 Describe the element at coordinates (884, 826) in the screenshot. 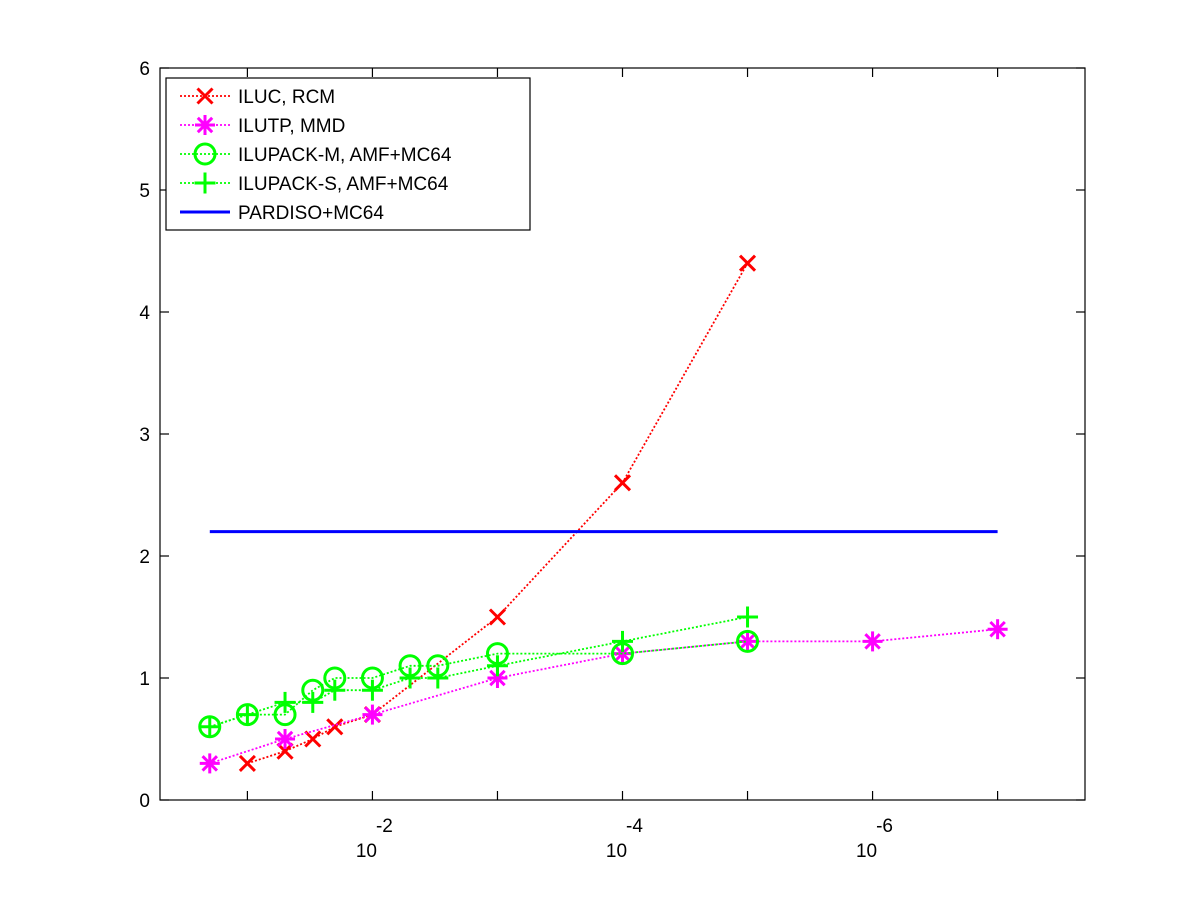

I see `x-tick-label-exponent: -6` at that location.